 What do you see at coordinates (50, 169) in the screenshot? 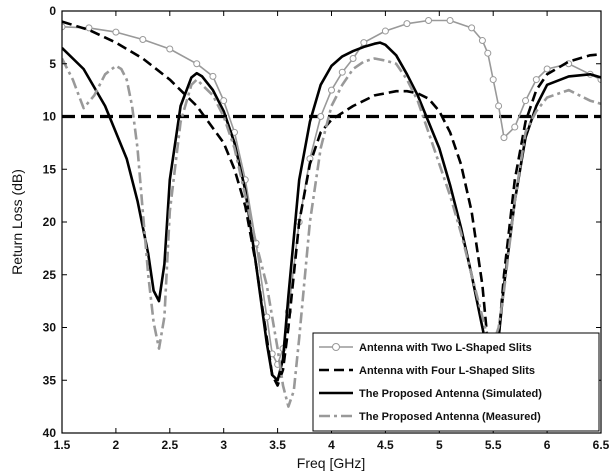
I see `y-tick-label: 15` at bounding box center [50, 169].